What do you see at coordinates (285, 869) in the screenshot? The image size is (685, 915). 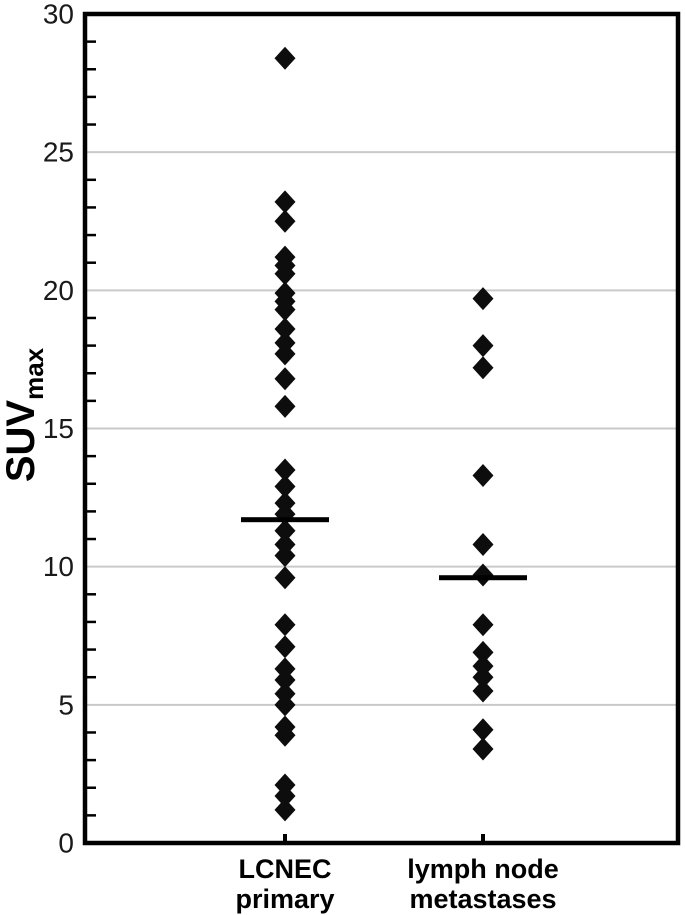 I see `x-category-label-line1: LCNEC` at bounding box center [285, 869].